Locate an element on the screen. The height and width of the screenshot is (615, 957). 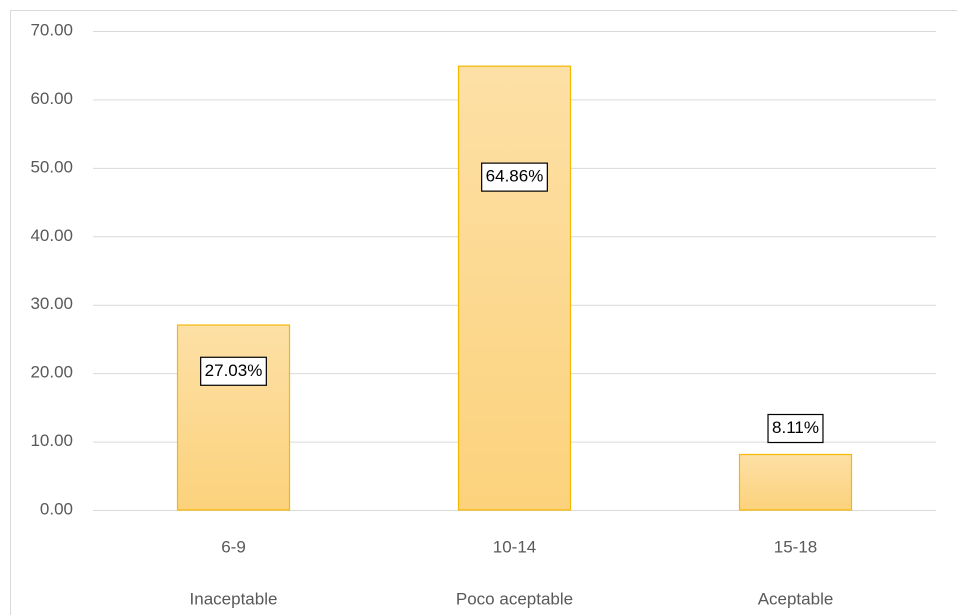
y-tick-label: 40.00 is located at coordinates (51, 235).